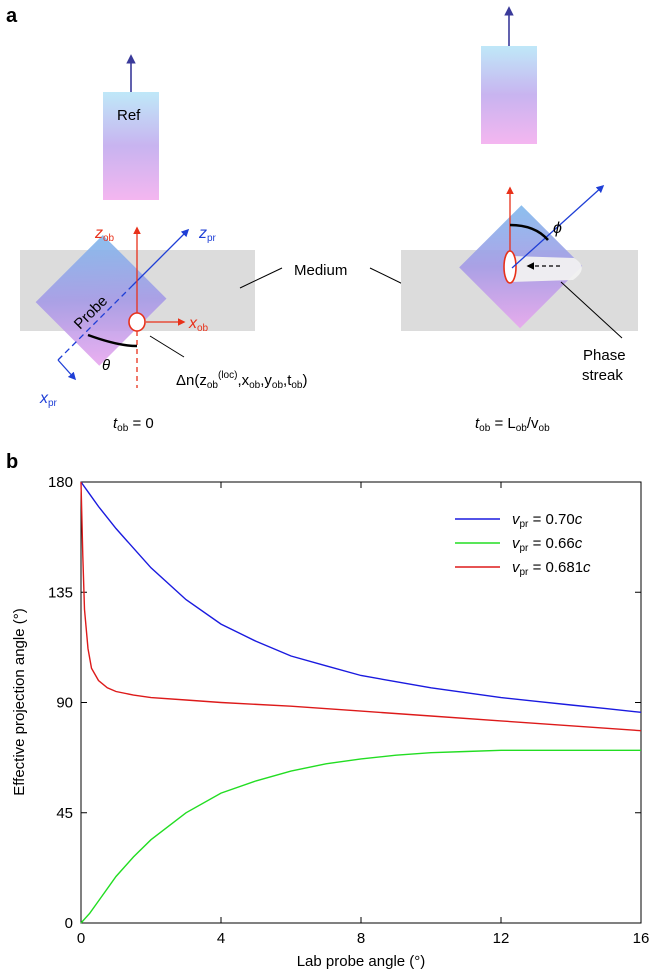 The width and height of the screenshot is (654, 973). Describe the element at coordinates (137, 322) in the screenshot. I see `object-left` at that location.